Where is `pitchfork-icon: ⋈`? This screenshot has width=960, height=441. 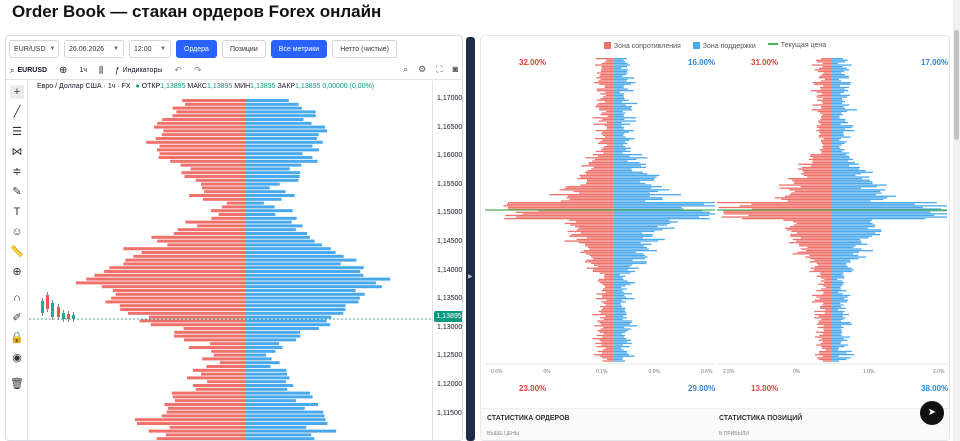
pitchfork-icon: ⋈ is located at coordinates (17, 152).